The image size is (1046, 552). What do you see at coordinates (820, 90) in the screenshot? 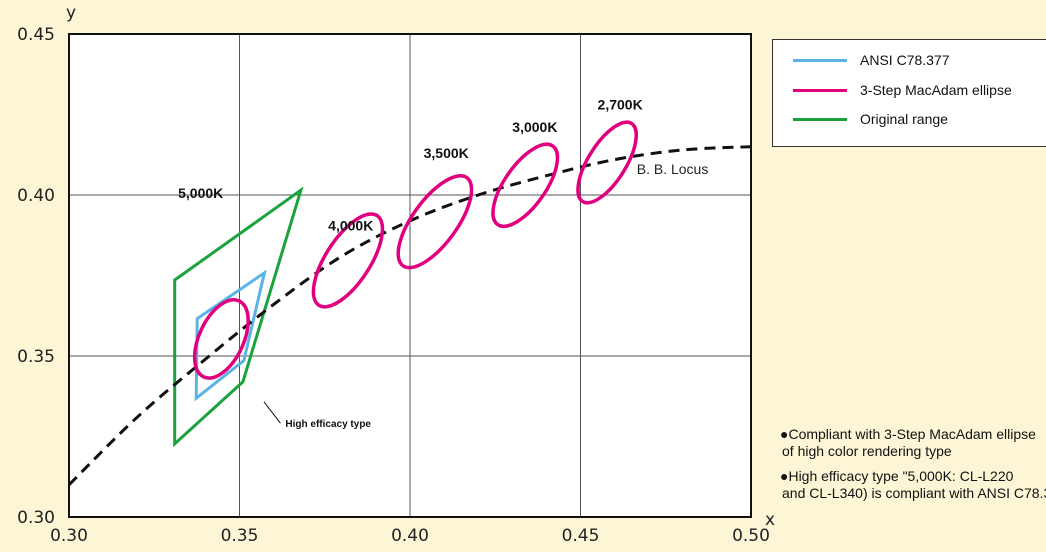
I see `legend-swatch-macadam` at bounding box center [820, 90].